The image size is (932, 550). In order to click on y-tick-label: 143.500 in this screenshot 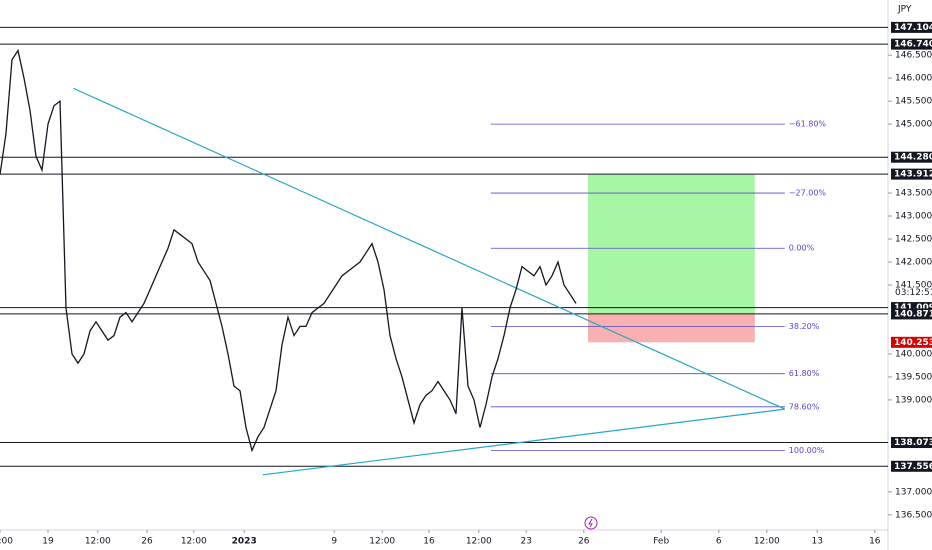, I will do `click(913, 194)`.